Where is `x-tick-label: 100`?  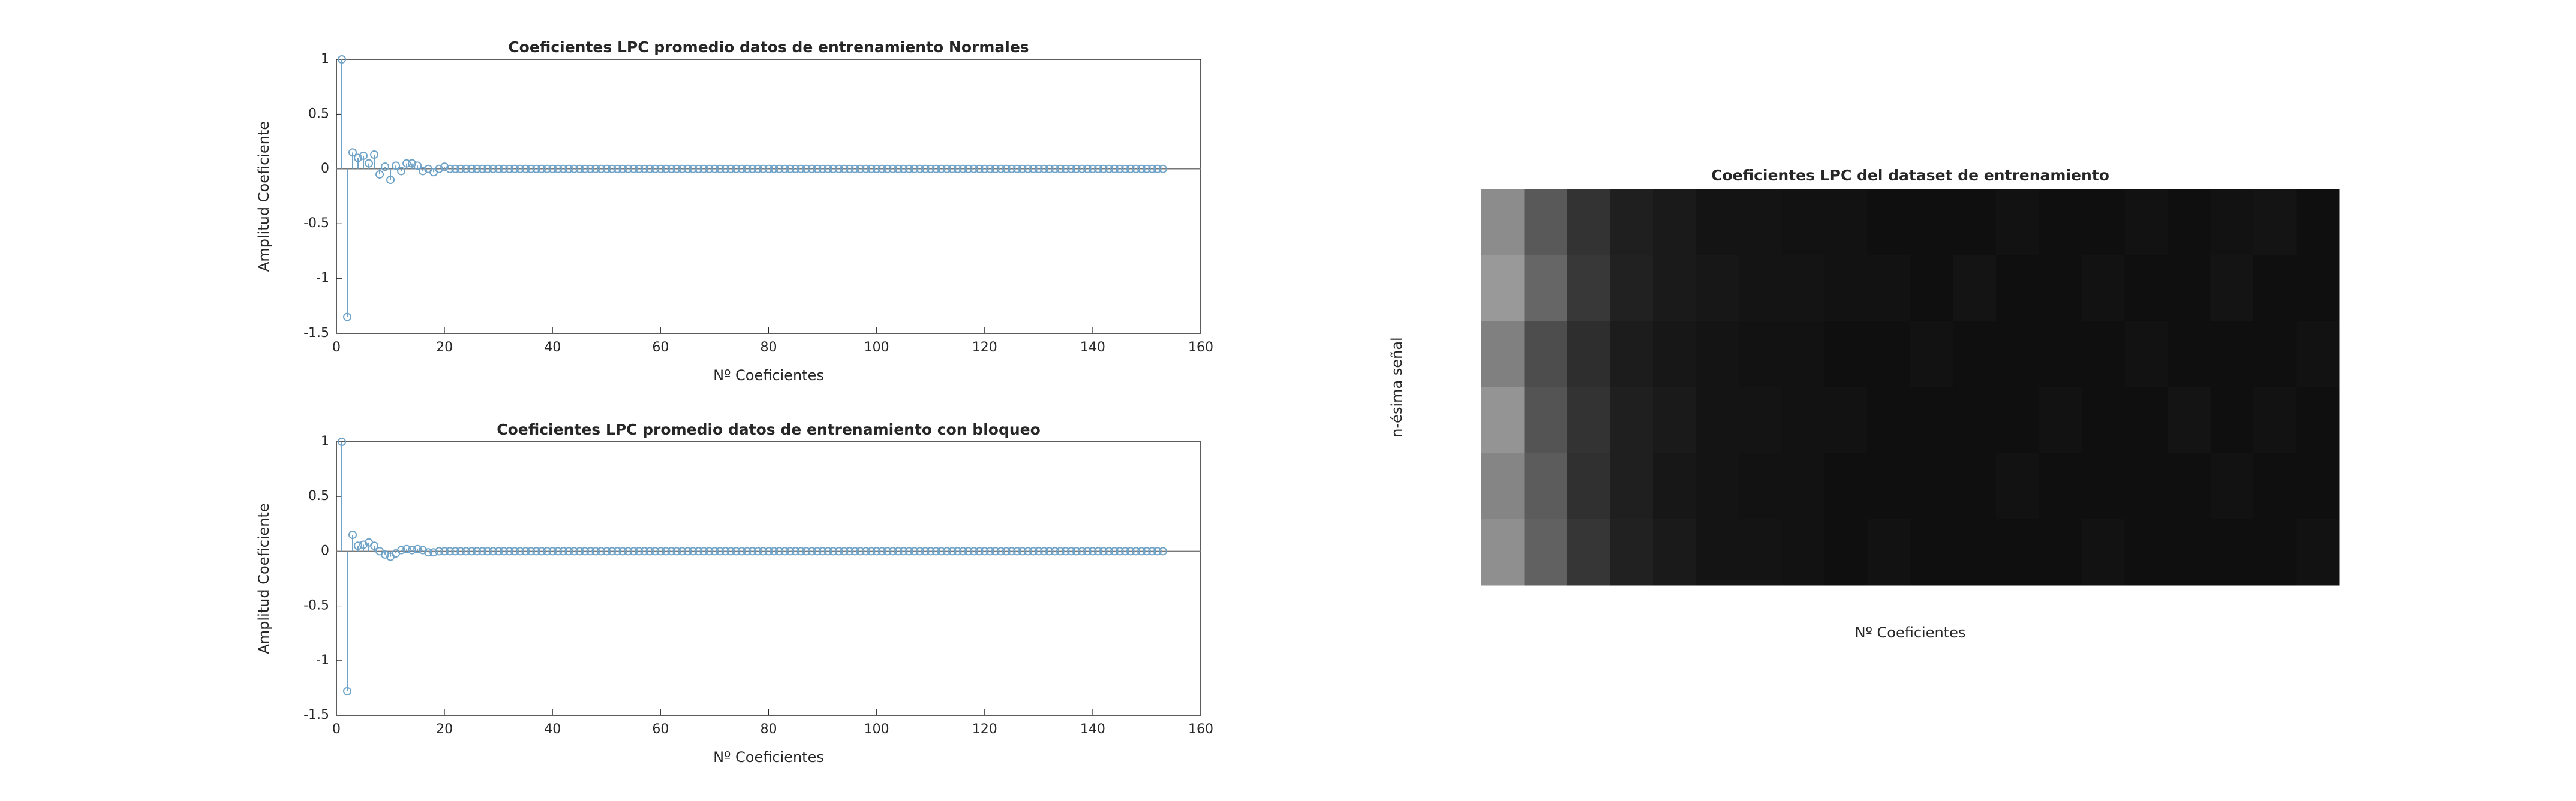
x-tick-label: 100 is located at coordinates (877, 730).